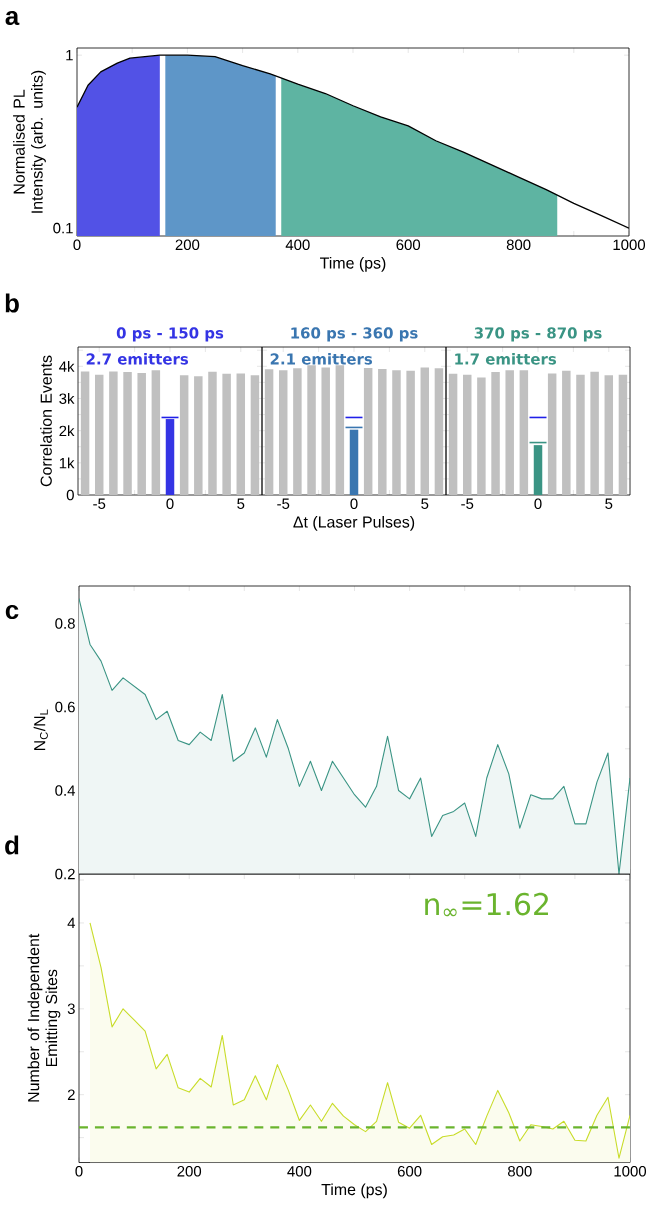 The image size is (666, 1231). What do you see at coordinates (486, 904) in the screenshot?
I see `annotation: n$_{∞}$=1.62` at bounding box center [486, 904].